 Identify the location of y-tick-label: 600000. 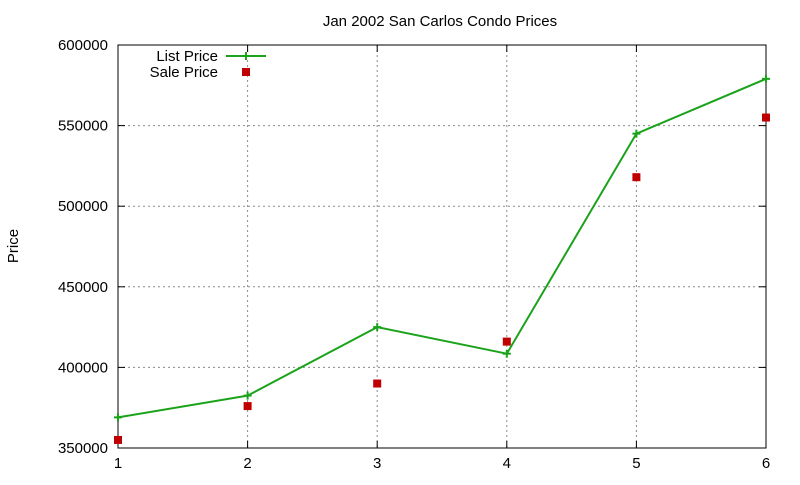
(83, 45).